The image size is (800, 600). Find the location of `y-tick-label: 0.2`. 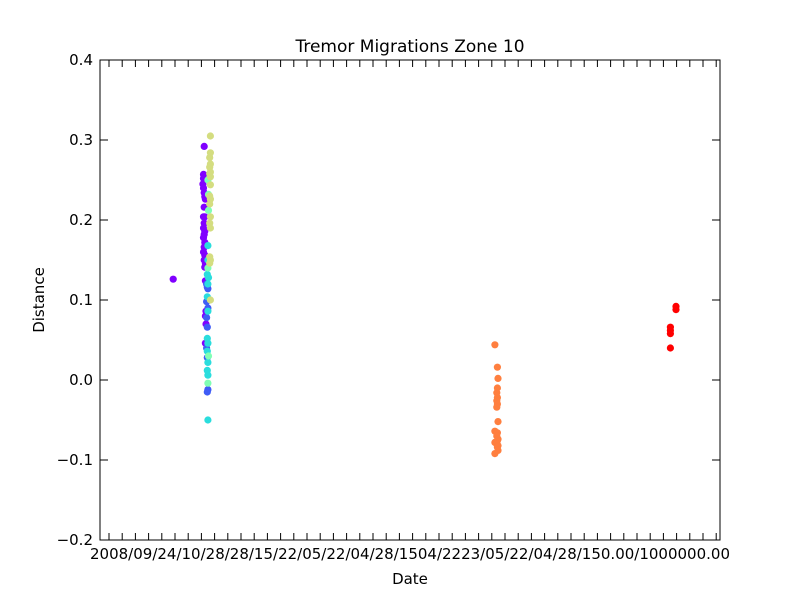

y-tick-label: 0.2 is located at coordinates (81, 220).